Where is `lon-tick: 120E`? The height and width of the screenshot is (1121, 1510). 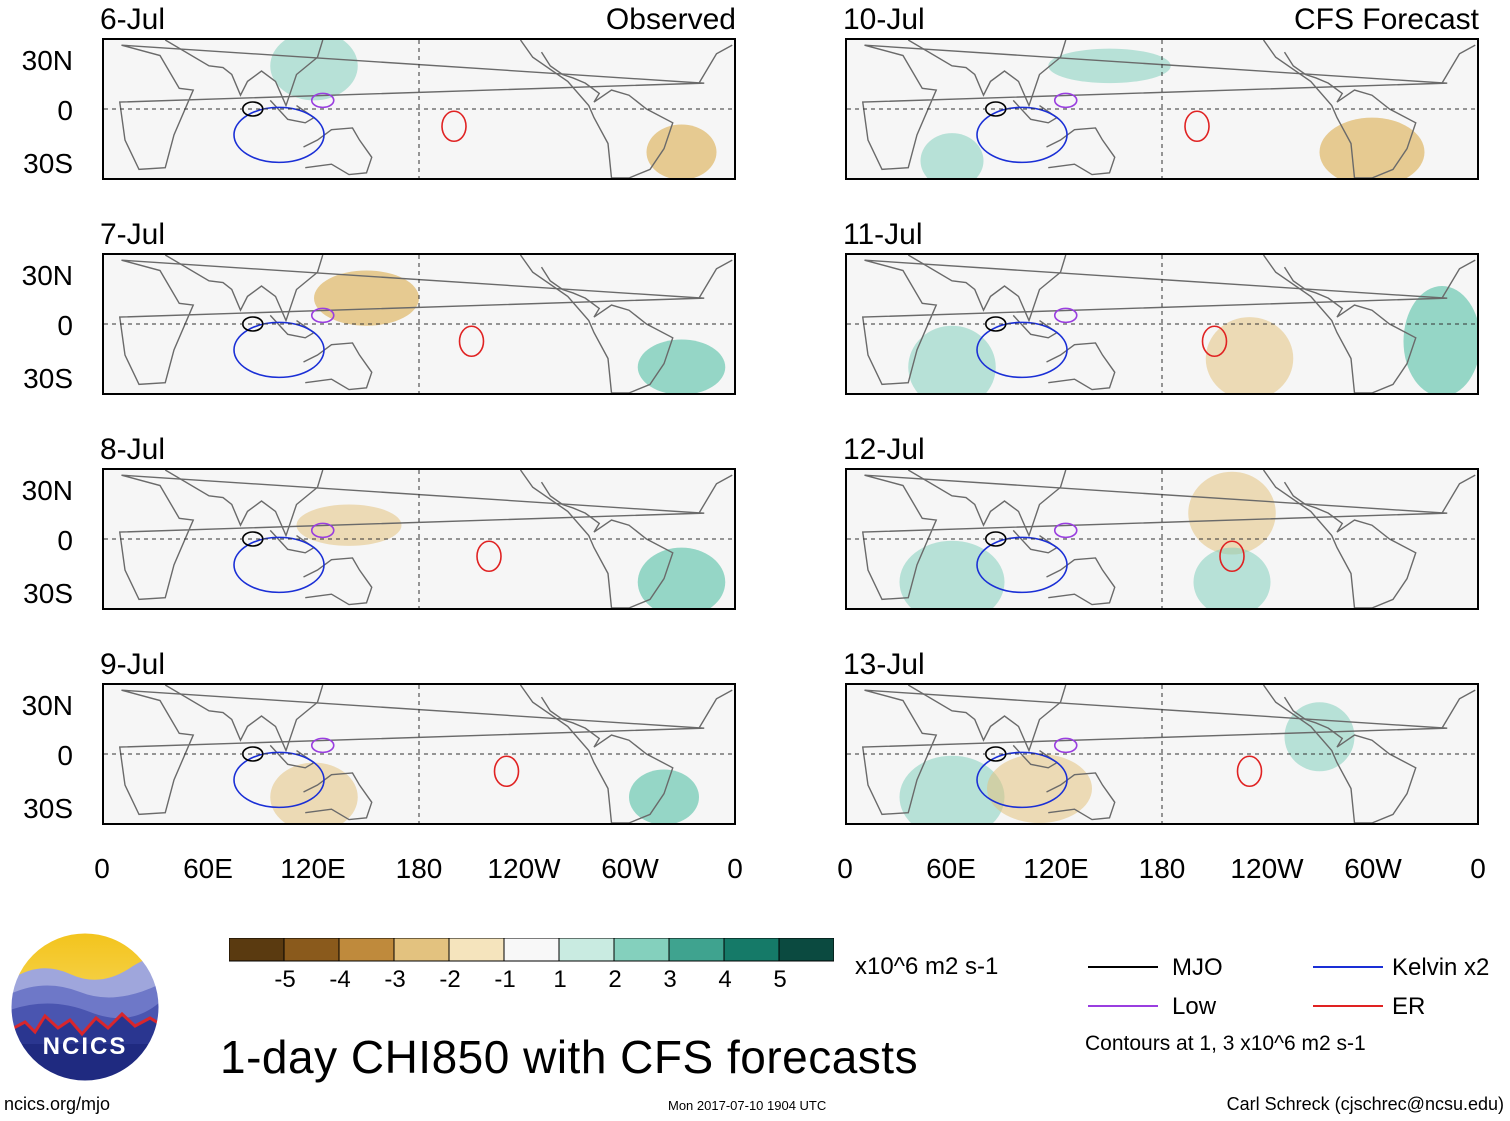
lon-tick: 120E is located at coordinates (1056, 868).